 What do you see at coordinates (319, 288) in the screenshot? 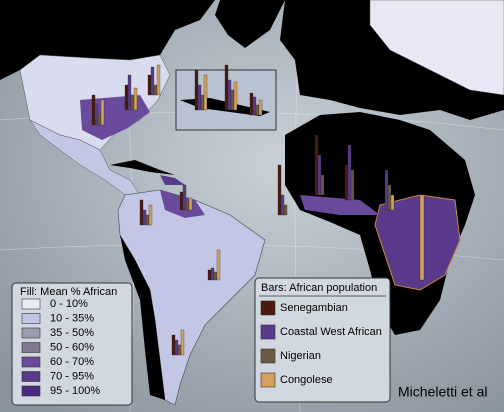
I see `legend-title: Bars: African population` at bounding box center [319, 288].